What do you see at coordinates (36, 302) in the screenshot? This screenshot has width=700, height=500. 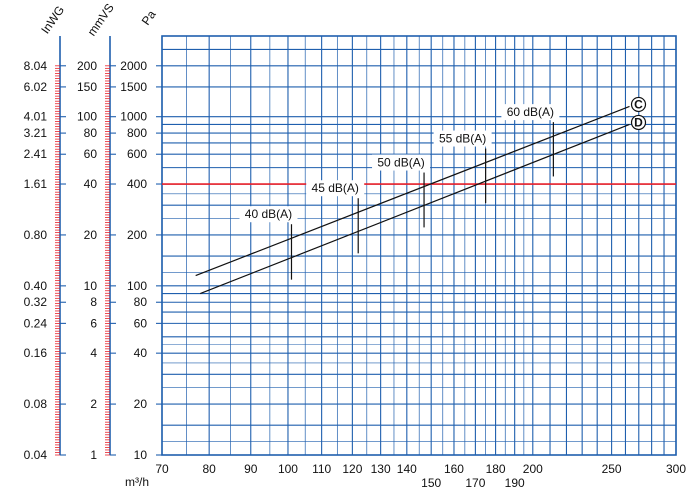 I see `inwg-tick-label: 0.32` at bounding box center [36, 302].